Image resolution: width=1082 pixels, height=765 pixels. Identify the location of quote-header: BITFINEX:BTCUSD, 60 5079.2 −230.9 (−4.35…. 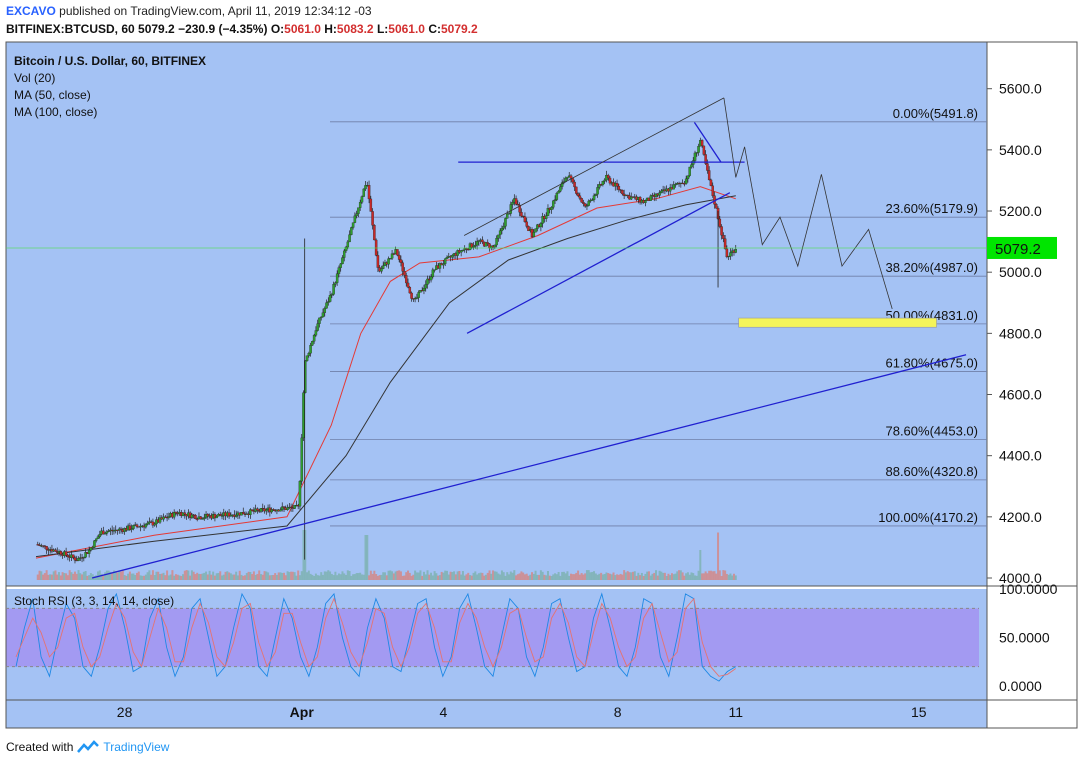
(242, 29).